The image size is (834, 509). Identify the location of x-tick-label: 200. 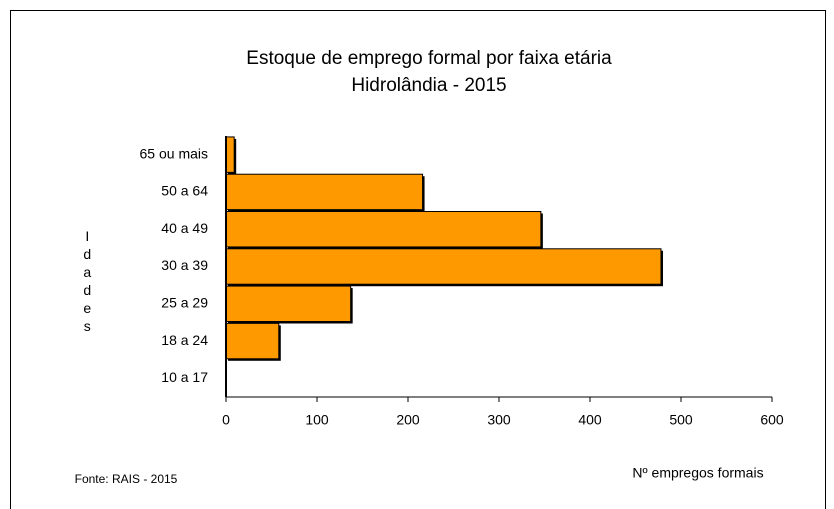
(408, 420).